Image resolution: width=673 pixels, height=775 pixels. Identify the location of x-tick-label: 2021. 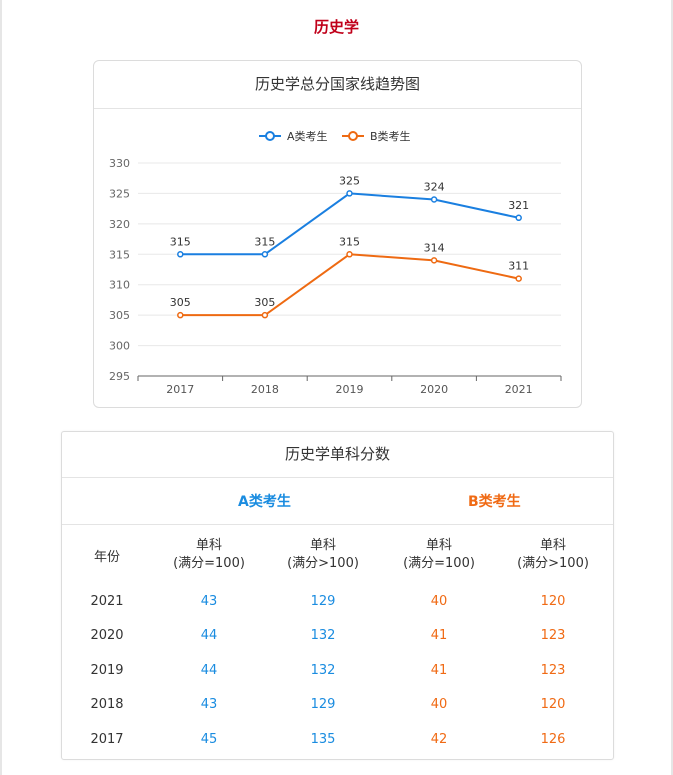
(519, 389).